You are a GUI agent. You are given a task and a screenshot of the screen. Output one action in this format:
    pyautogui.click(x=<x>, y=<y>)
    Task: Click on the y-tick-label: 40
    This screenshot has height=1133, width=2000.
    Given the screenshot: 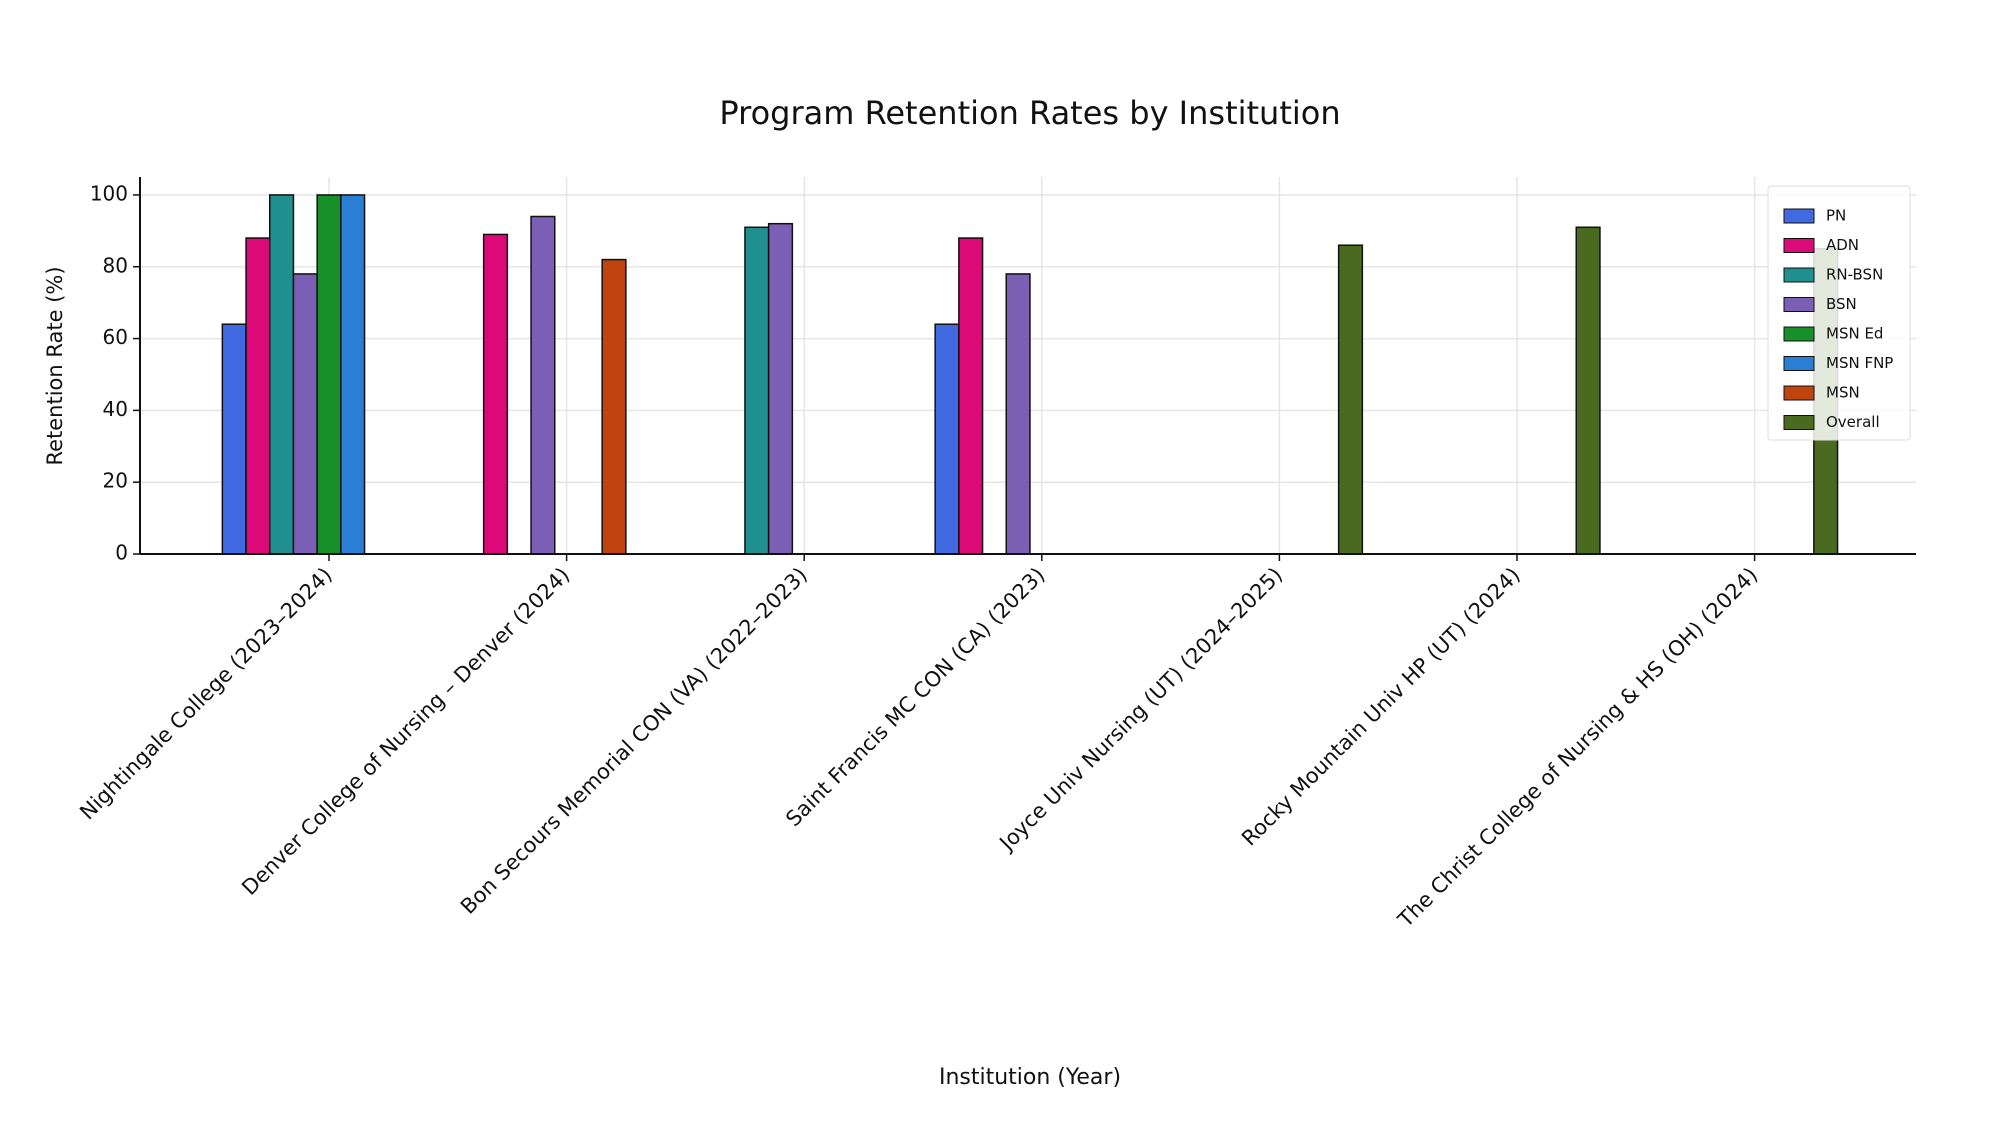 What is the action you would take?
    pyautogui.click(x=115, y=409)
    